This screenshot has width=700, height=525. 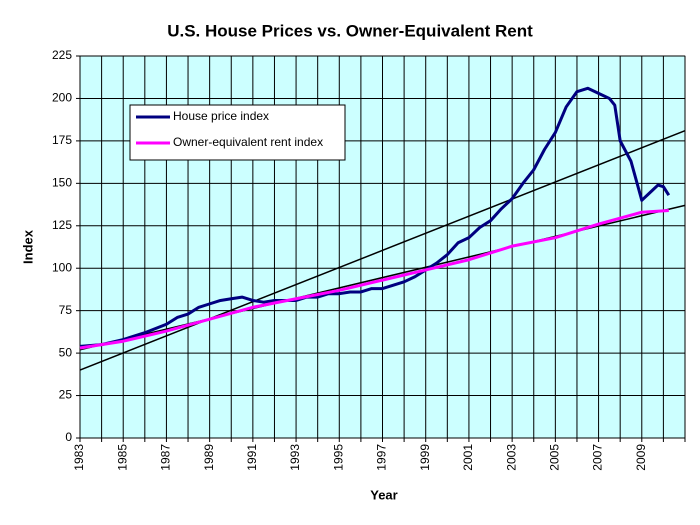 What do you see at coordinates (62, 55) in the screenshot?
I see `y-tick-label: 225` at bounding box center [62, 55].